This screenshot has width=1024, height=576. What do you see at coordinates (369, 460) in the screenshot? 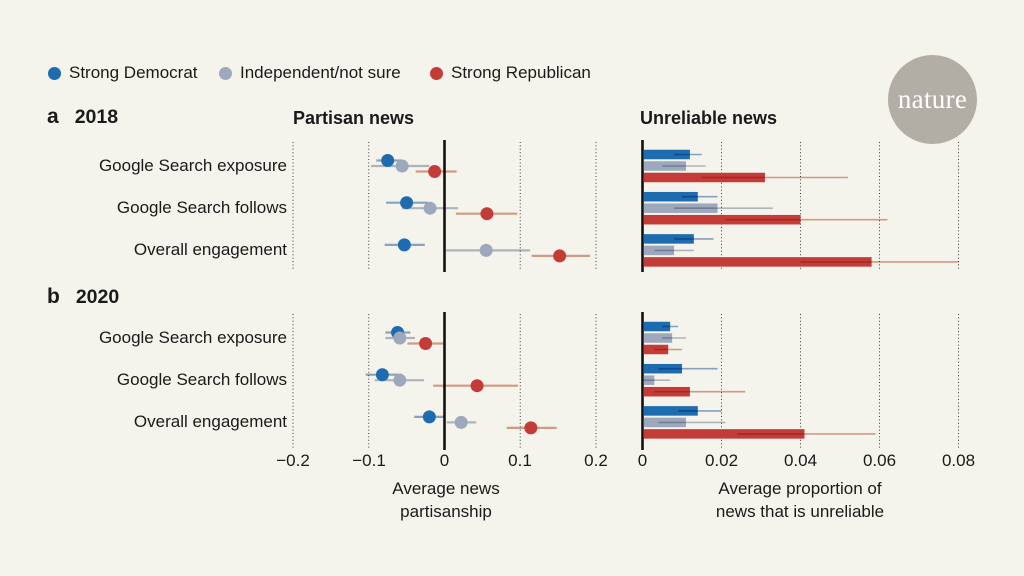
I see `x-tick: −0.1` at bounding box center [369, 460].